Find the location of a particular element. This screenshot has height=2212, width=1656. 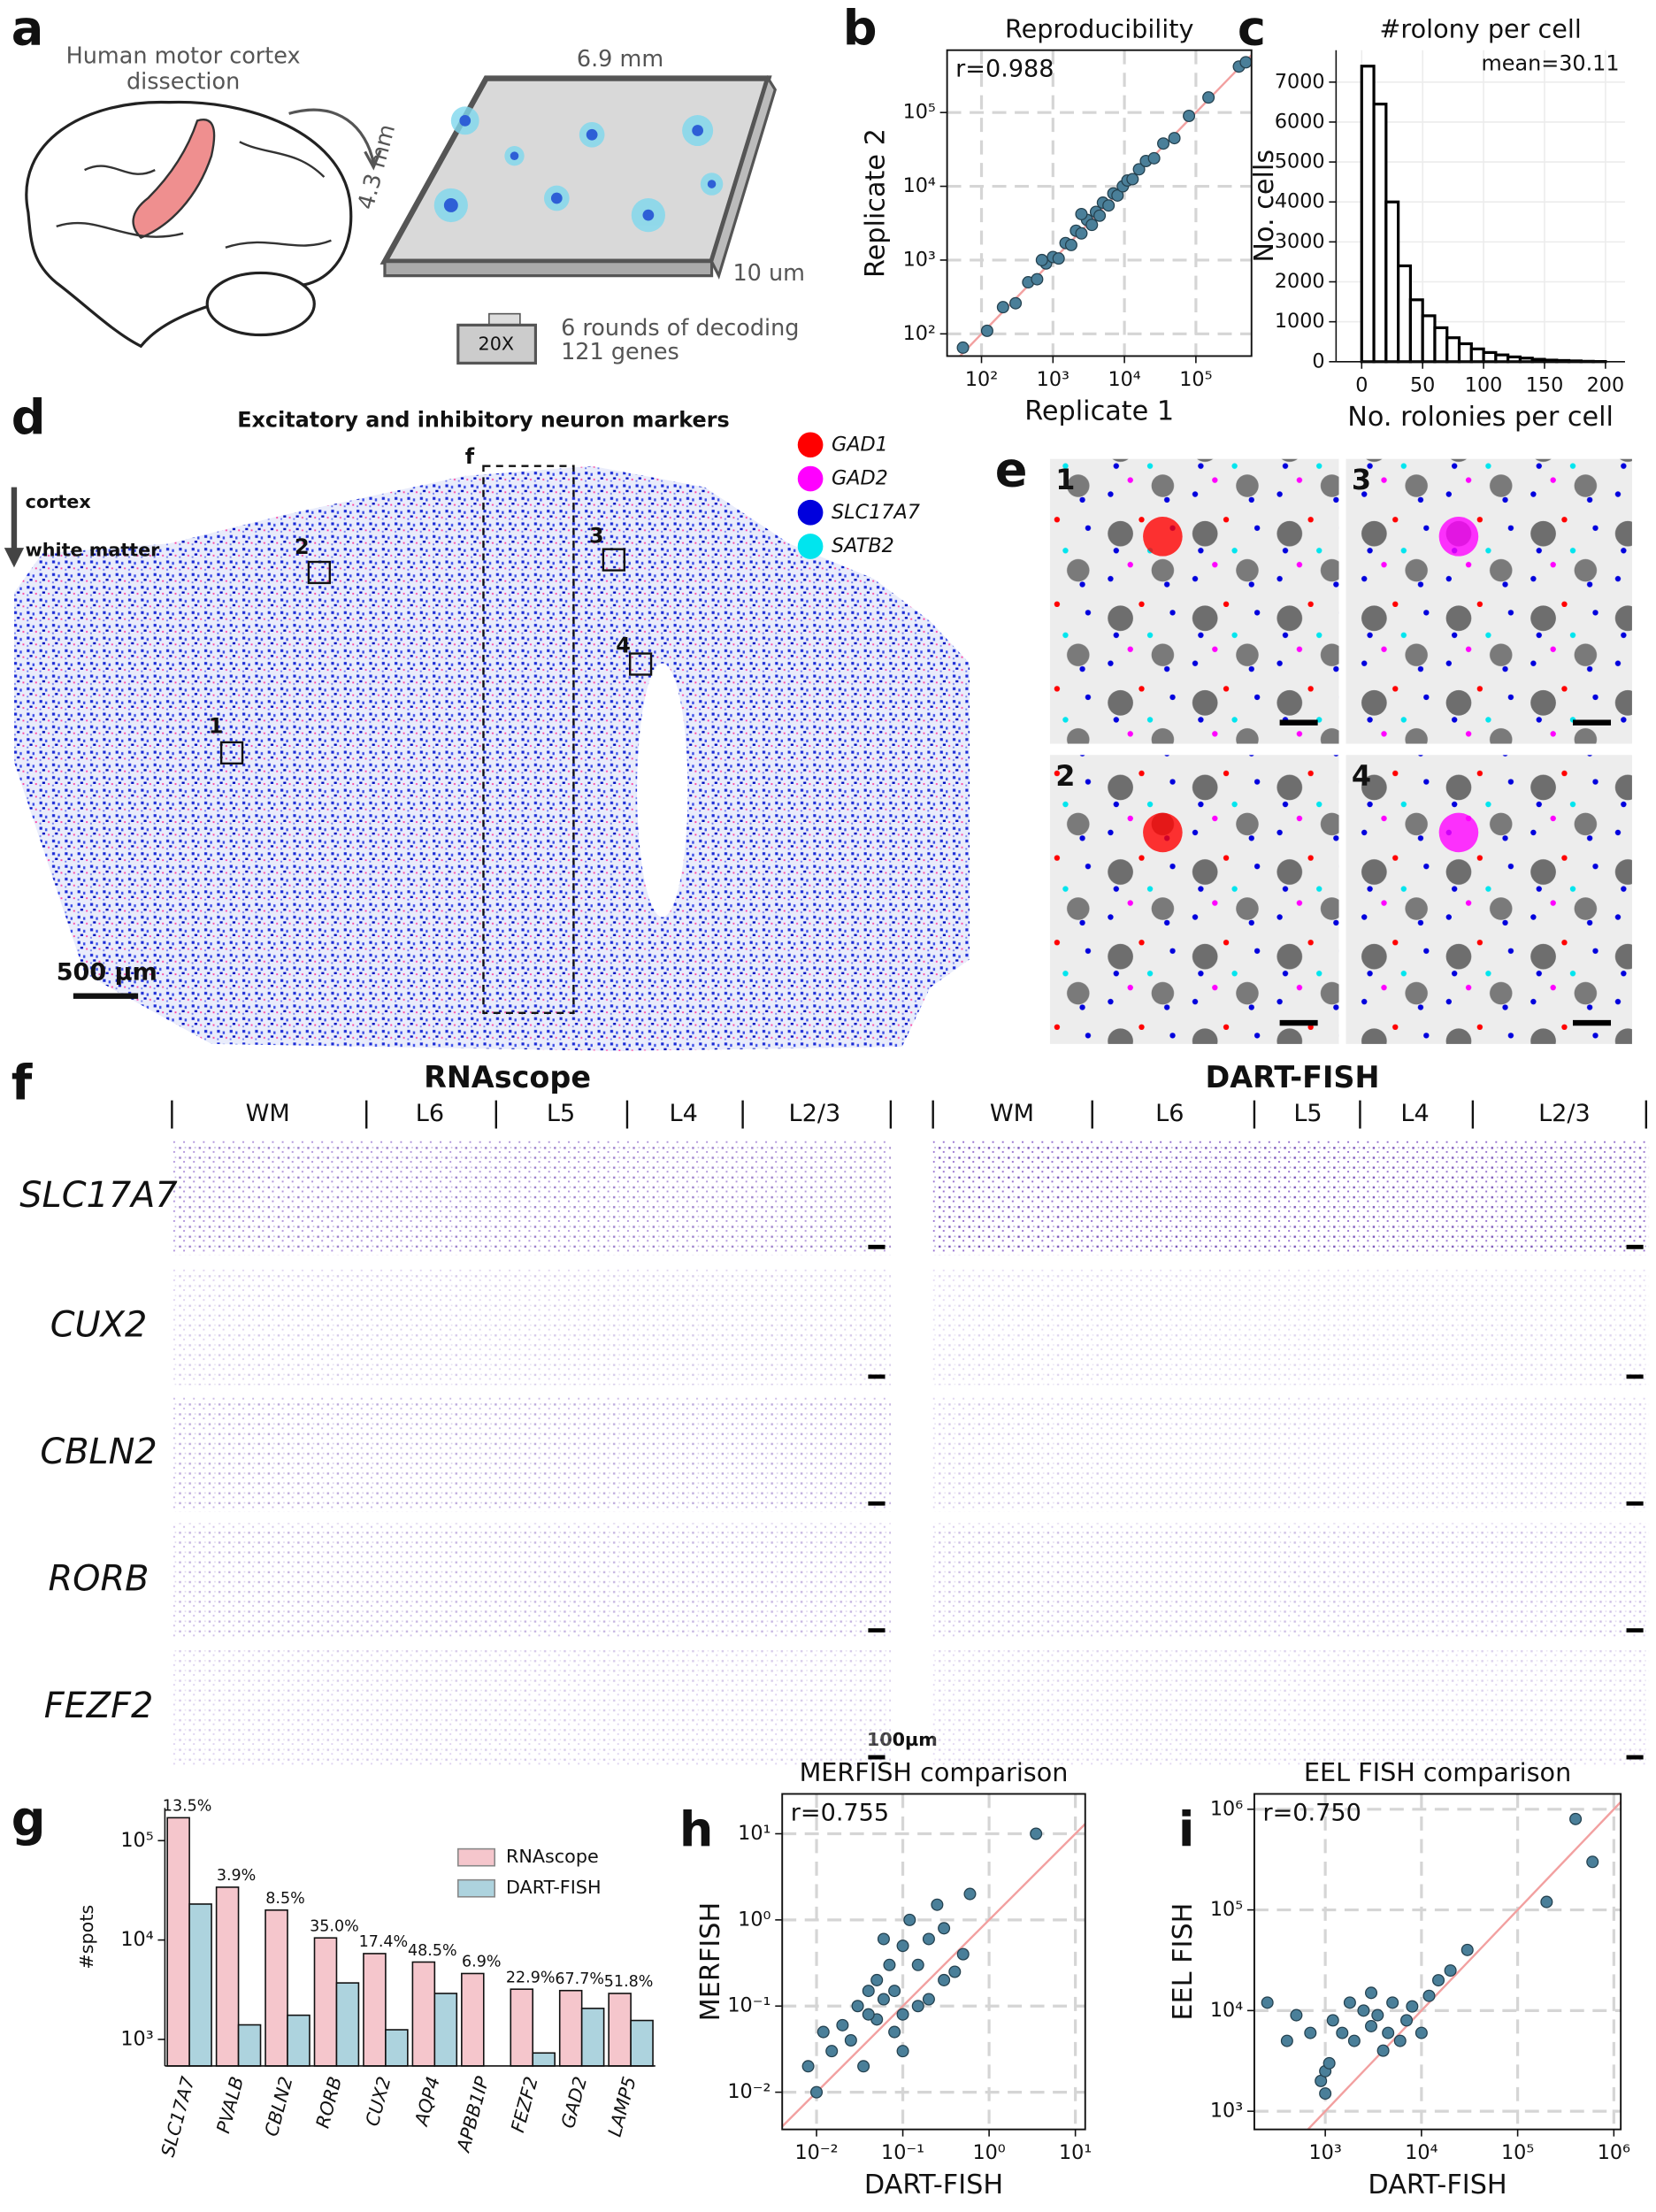

annotation: r=0.750 is located at coordinates (1311, 1812).